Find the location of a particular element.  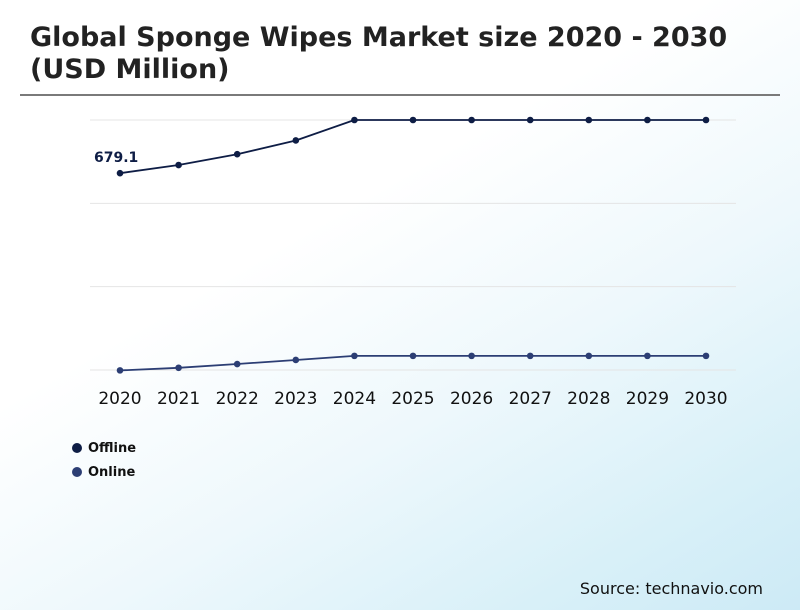

x-tick-label-2023: 2023 is located at coordinates (295, 399).